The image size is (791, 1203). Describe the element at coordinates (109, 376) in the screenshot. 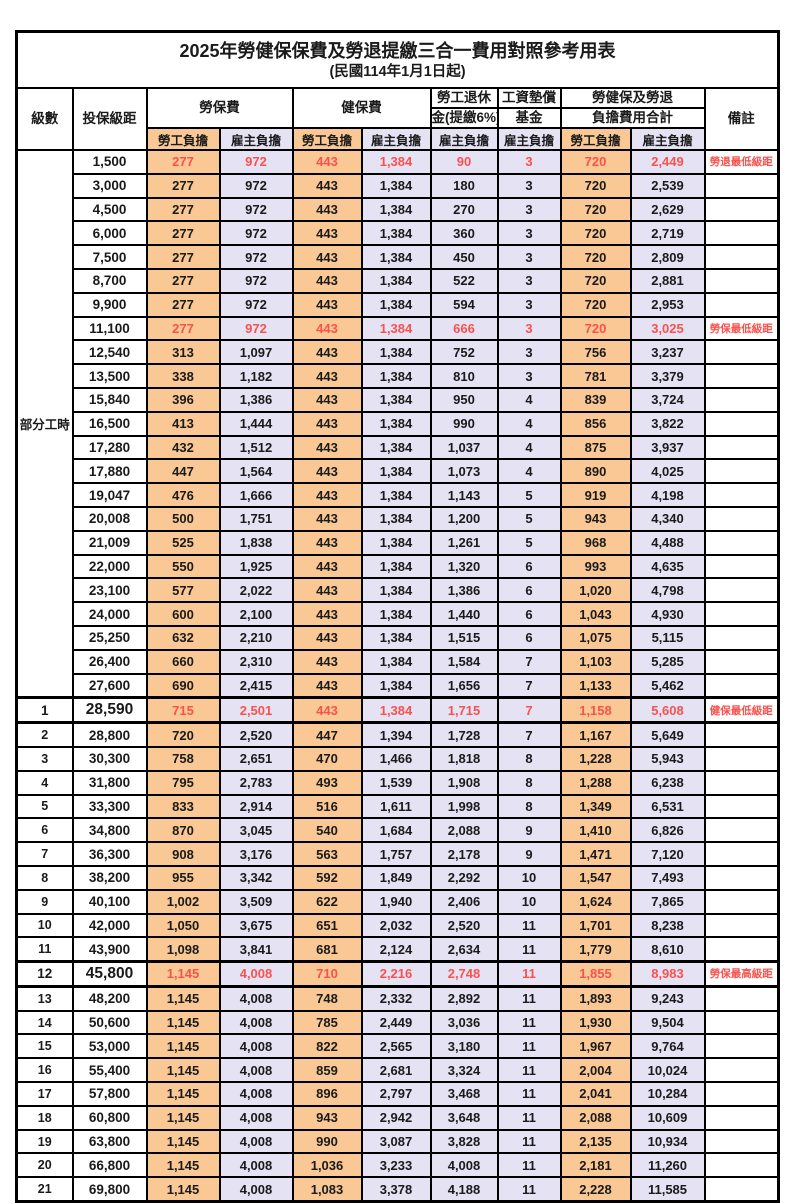

I see `salary-cell: 13,500` at that location.